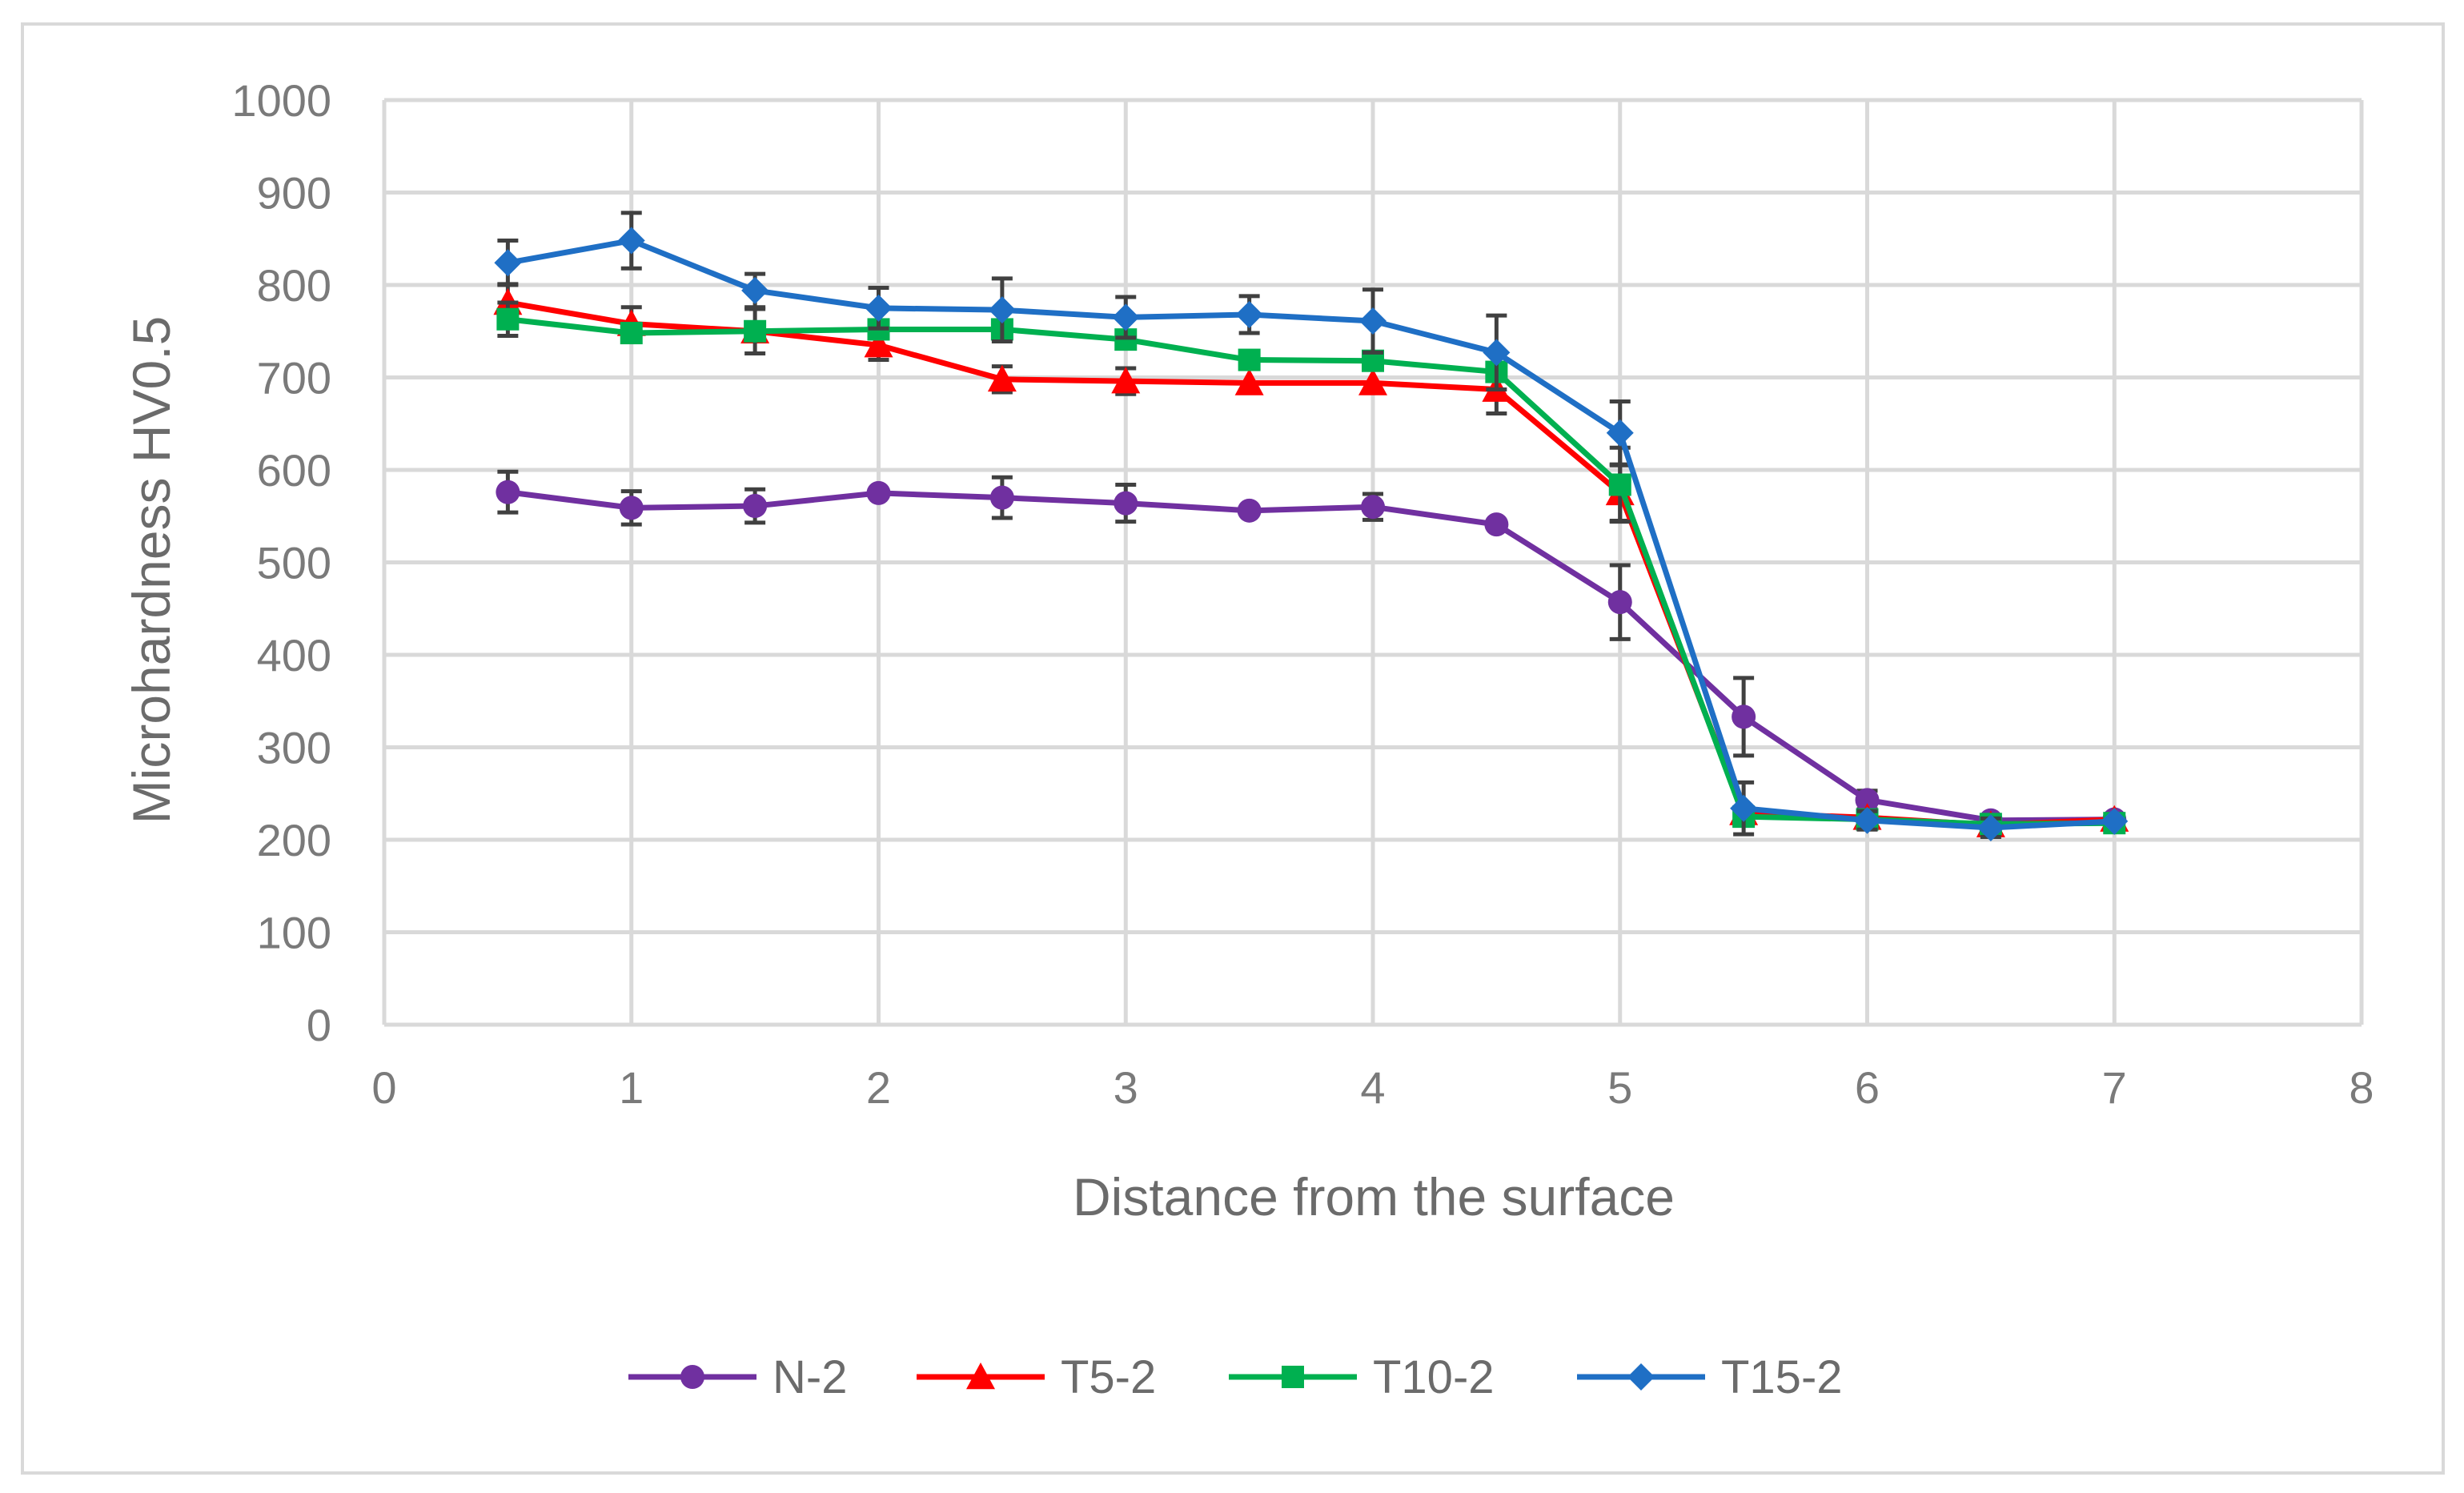 The width and height of the screenshot is (2464, 1493). Describe the element at coordinates (294, 748) in the screenshot. I see `y-tick-label: 300` at that location.